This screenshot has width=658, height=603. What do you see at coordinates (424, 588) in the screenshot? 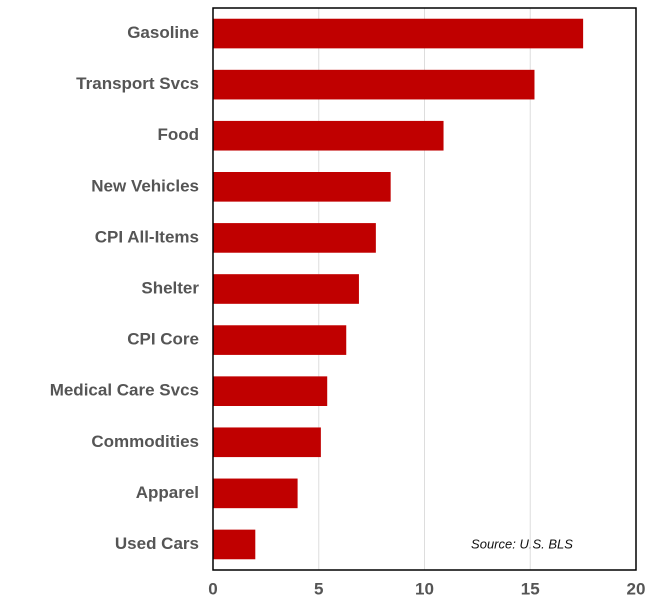
I see `x-tick-label: 10` at bounding box center [424, 588].